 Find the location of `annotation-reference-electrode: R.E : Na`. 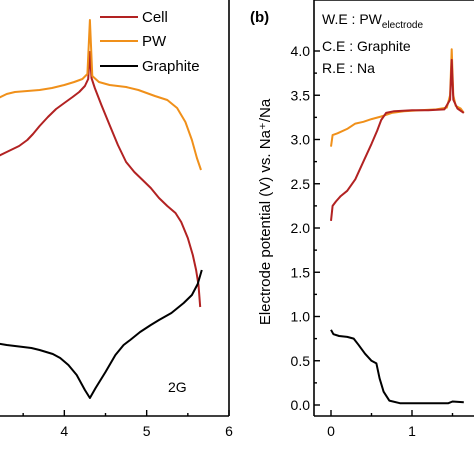

annotation-reference-electrode: R.E : Na is located at coordinates (348, 68).